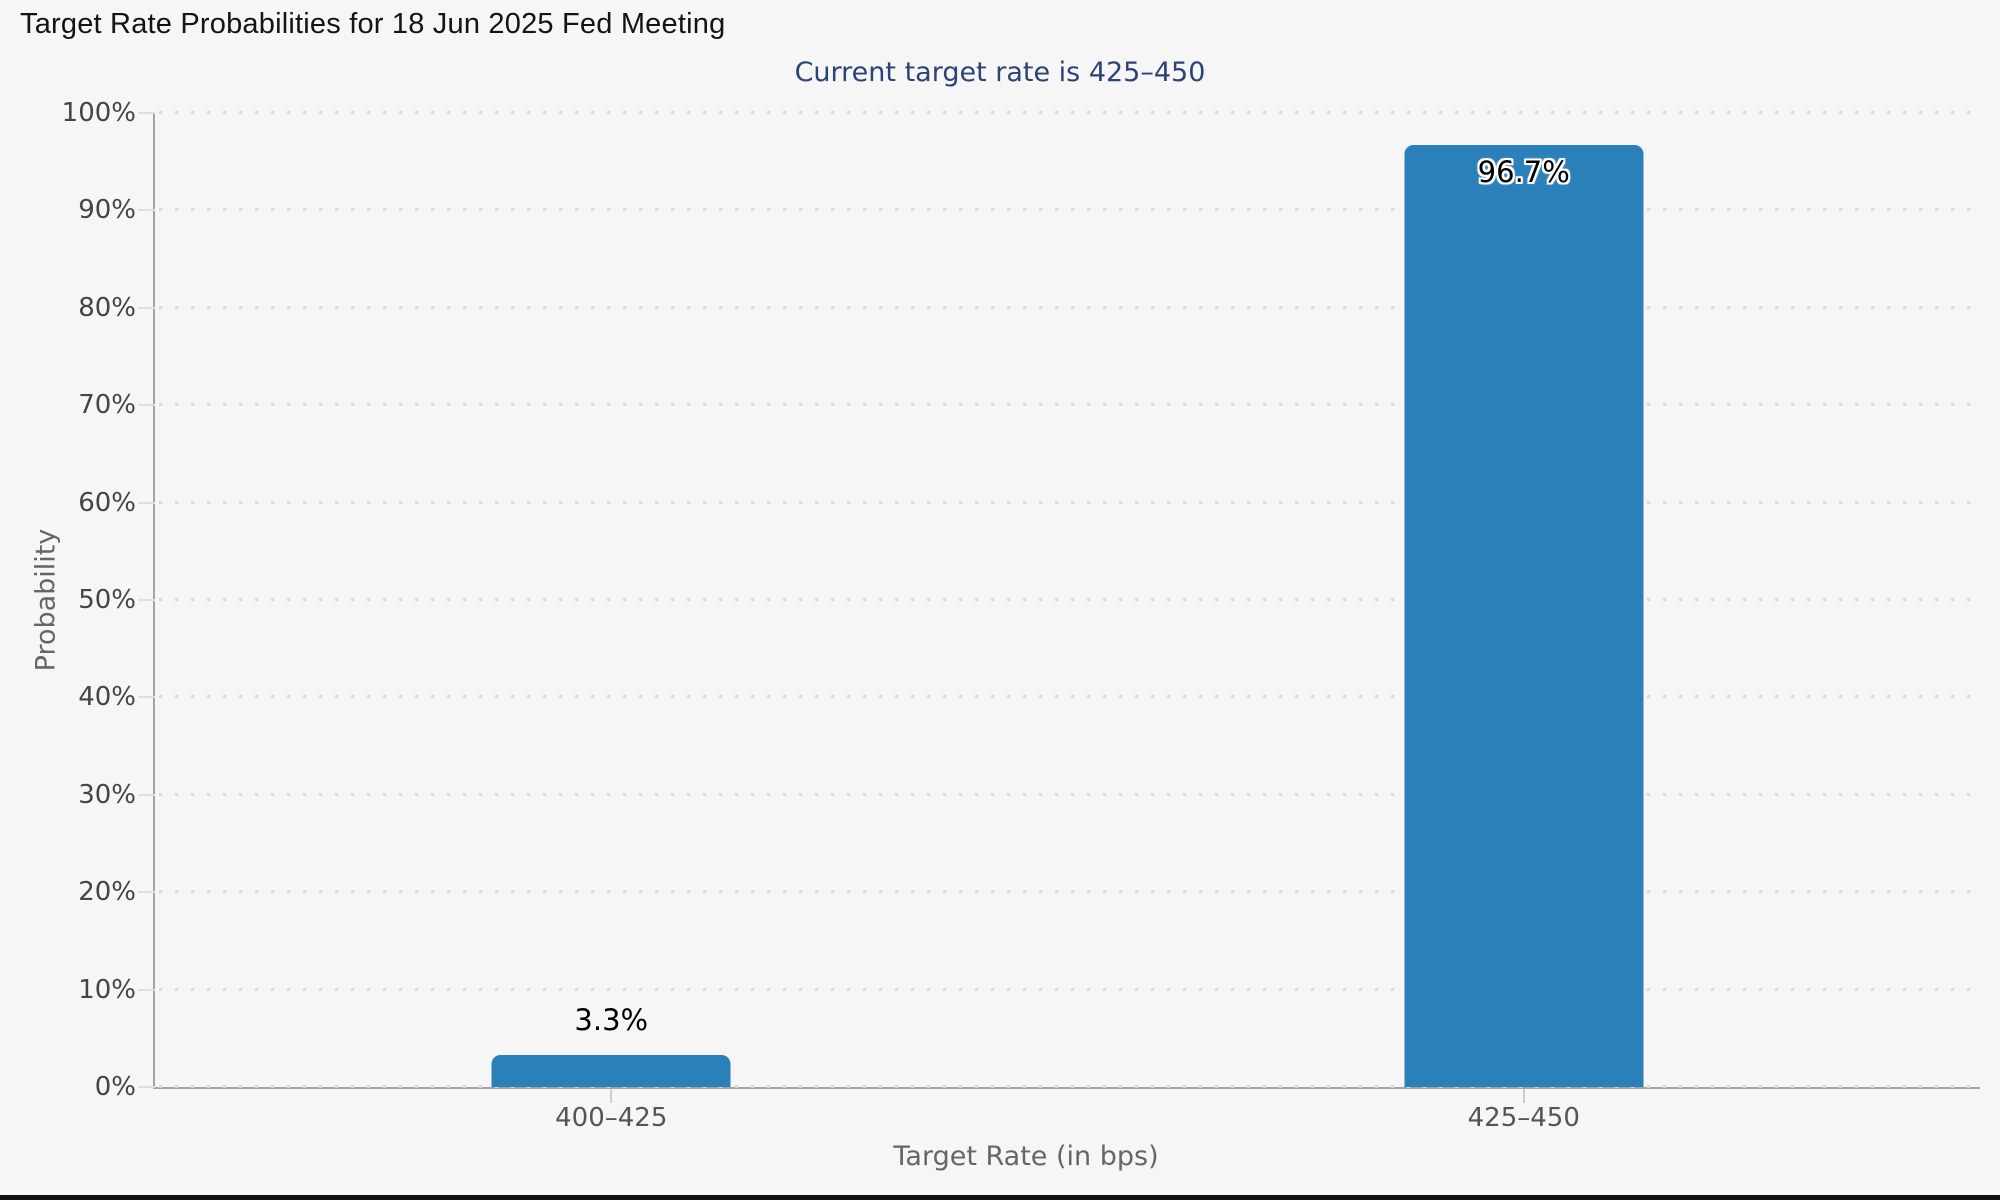  What do you see at coordinates (107, 502) in the screenshot?
I see `y-axis-tick-label: 60%` at bounding box center [107, 502].